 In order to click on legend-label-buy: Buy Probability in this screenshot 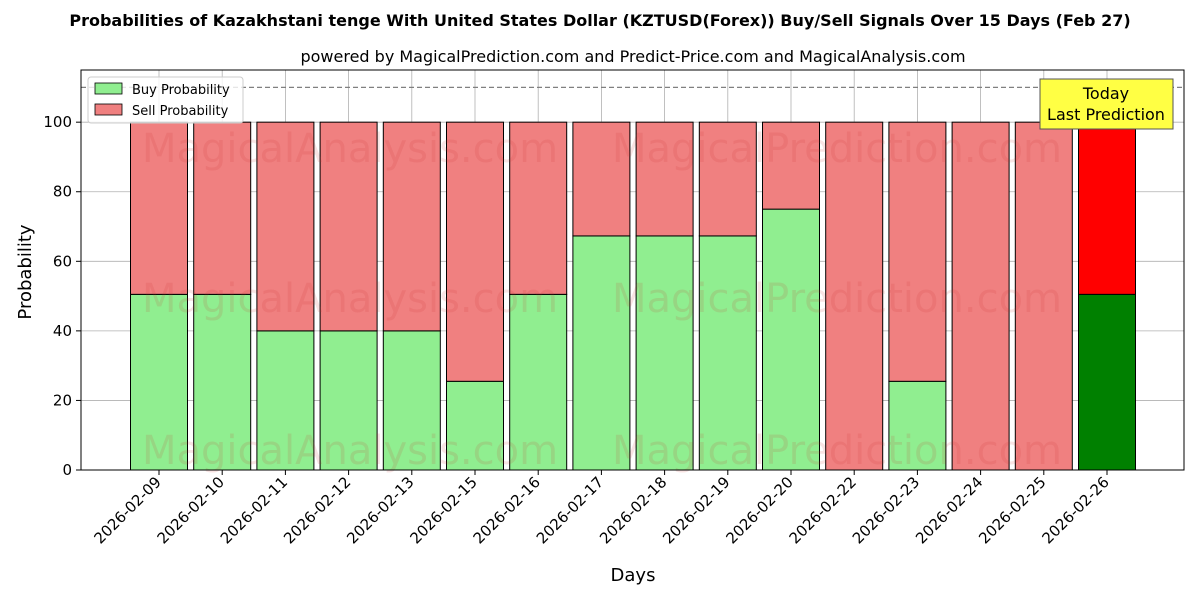, I will do `click(181, 90)`.